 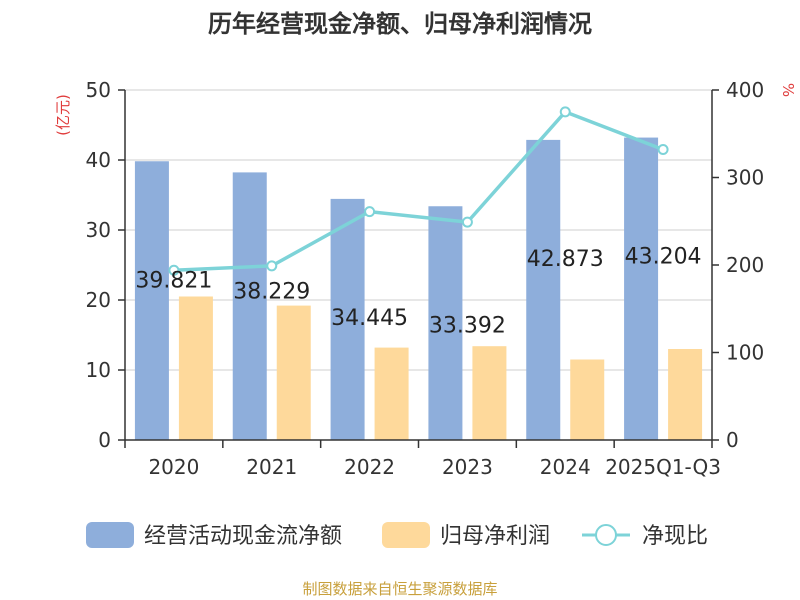 I want to click on data-labels: 39.821 38.229 34.445 33.392 42.873 43.204, so click(x=418, y=292).